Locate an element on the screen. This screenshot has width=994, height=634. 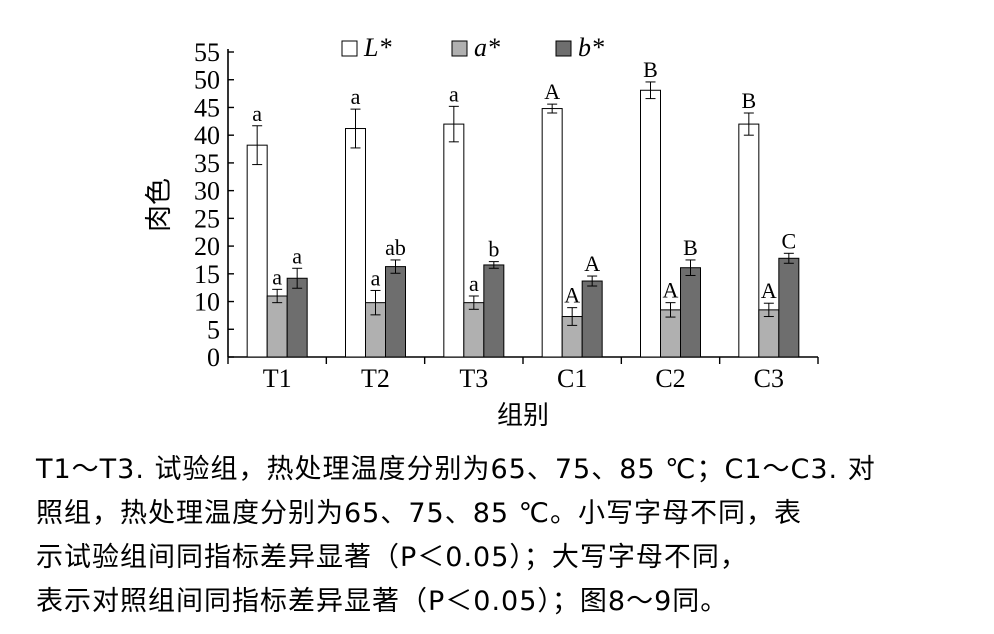
y-tick-label: 55 is located at coordinates (207, 52).